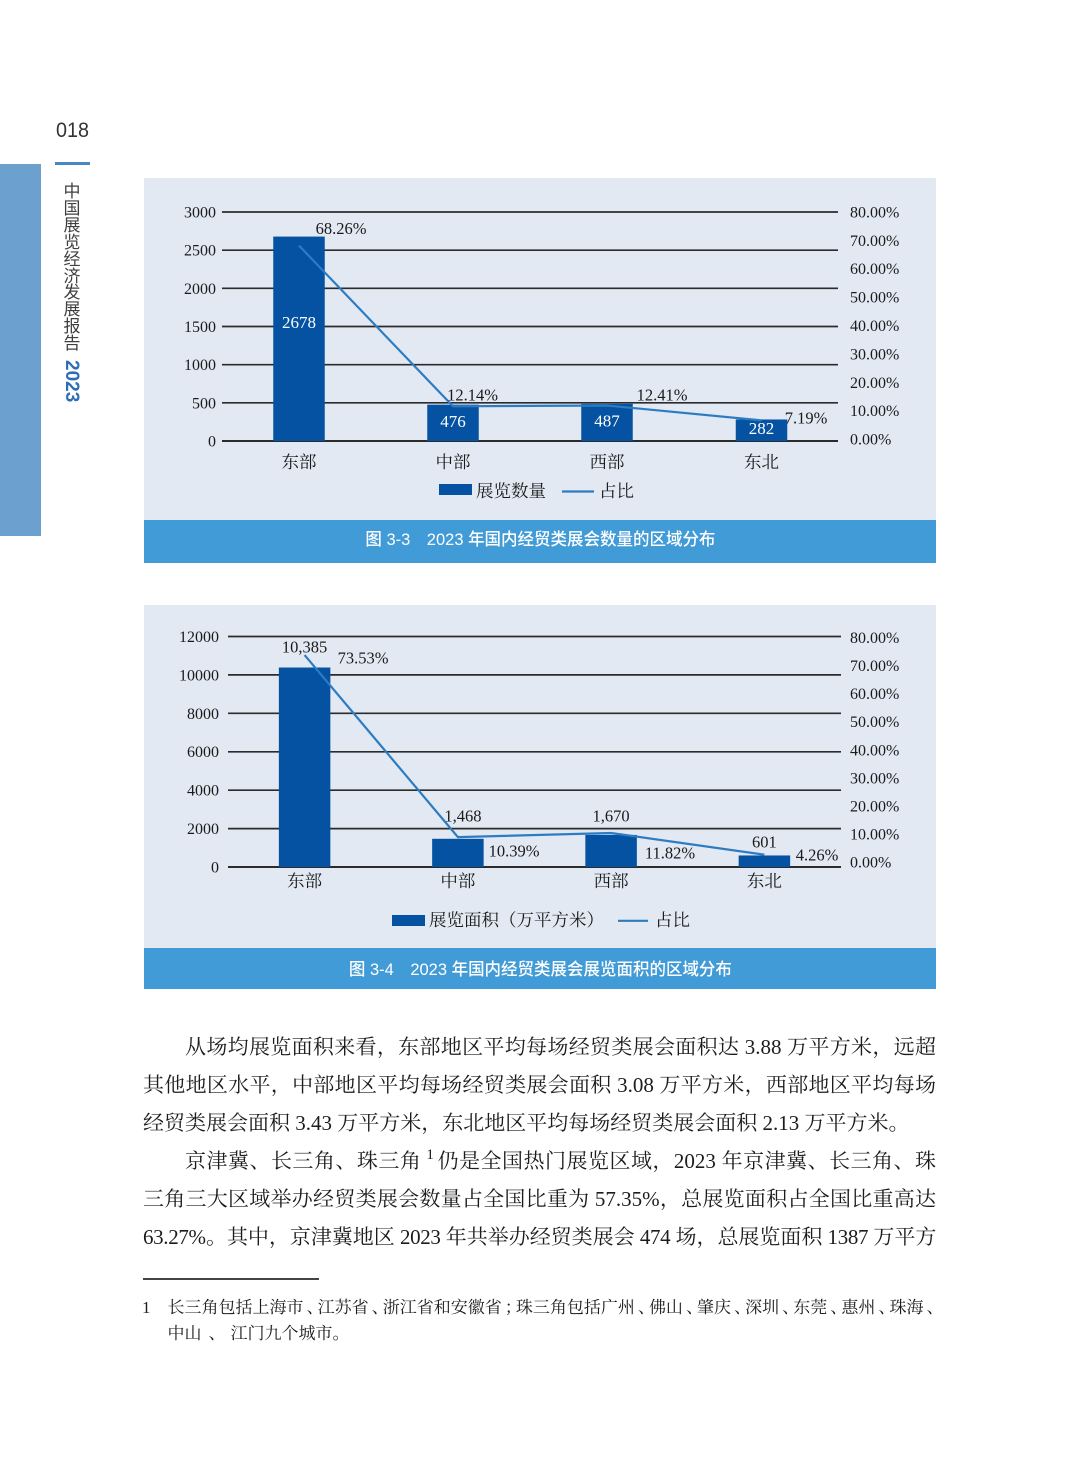  Describe the element at coordinates (200, 251) in the screenshot. I see `svg-text: 2500` at that location.